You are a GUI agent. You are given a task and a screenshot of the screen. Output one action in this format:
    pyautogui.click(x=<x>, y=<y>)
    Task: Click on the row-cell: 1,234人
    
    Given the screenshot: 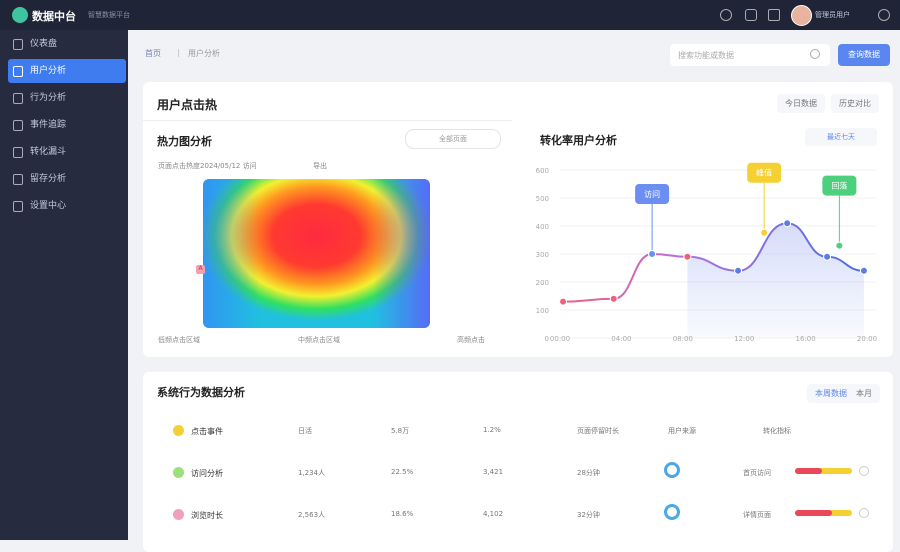 What is the action you would take?
    pyautogui.click(x=312, y=473)
    